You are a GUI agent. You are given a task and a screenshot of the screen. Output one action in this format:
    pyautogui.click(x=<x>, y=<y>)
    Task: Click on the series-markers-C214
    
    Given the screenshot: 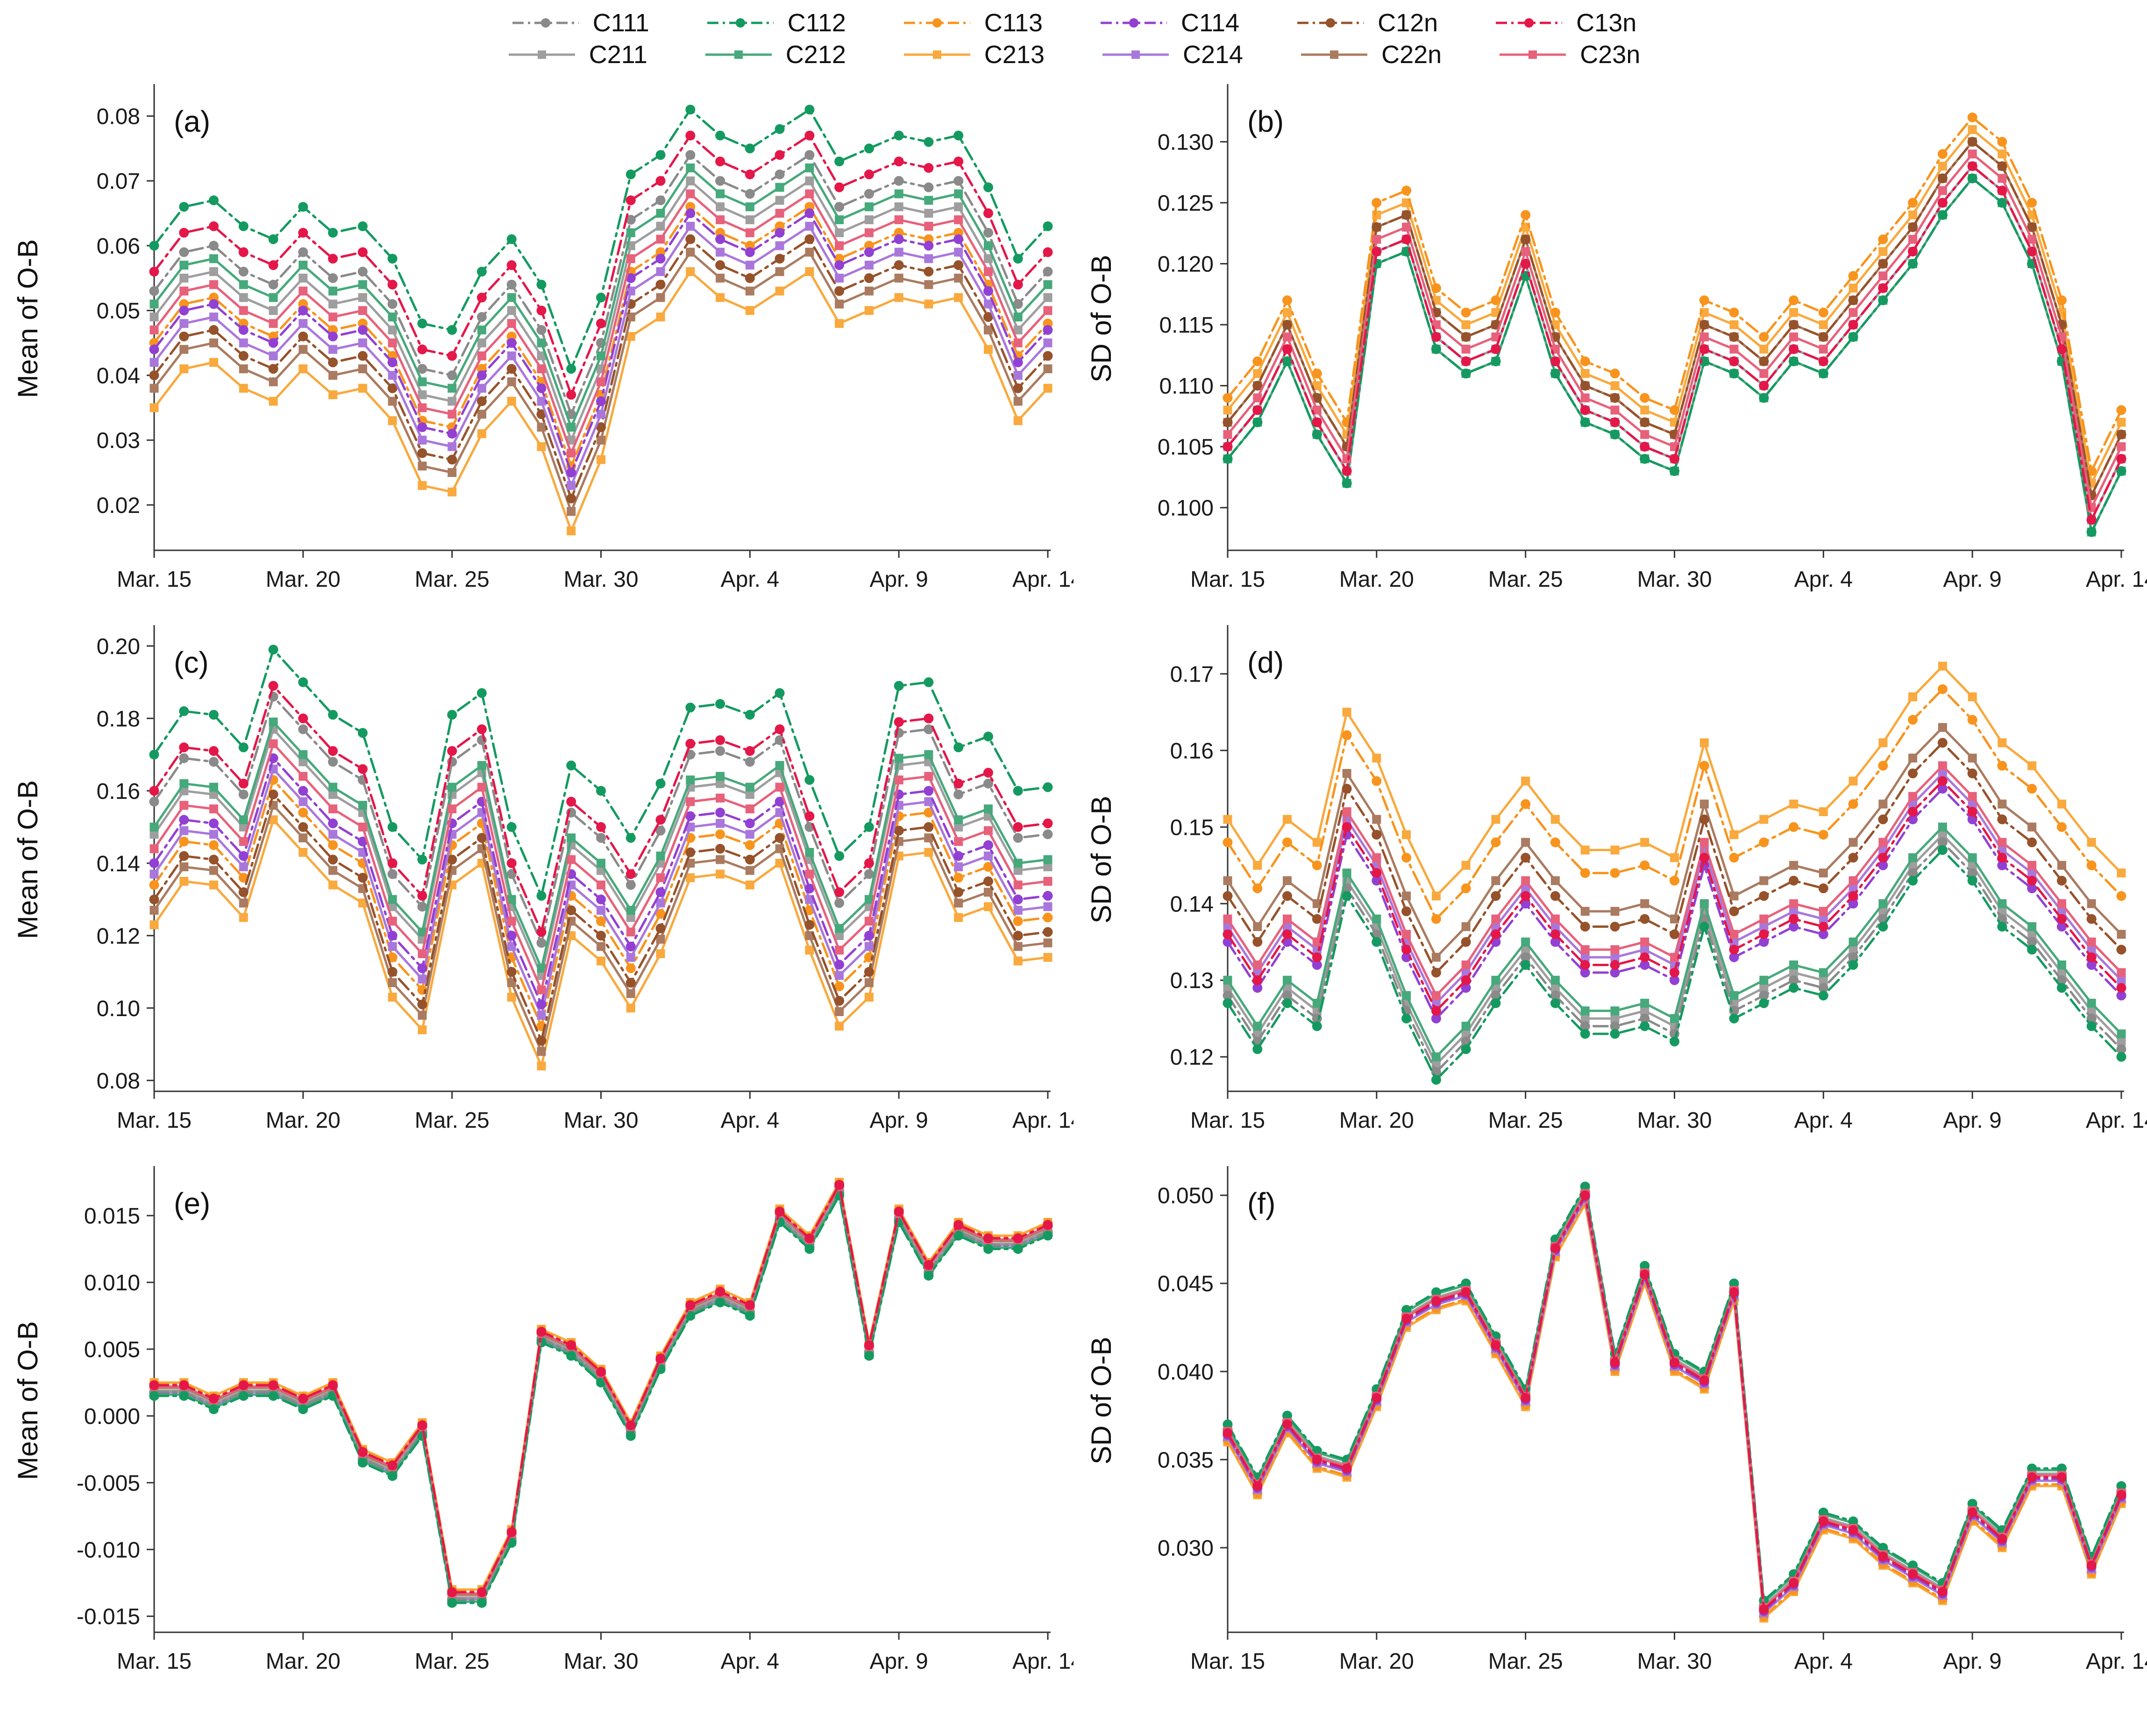 What is the action you would take?
    pyautogui.click(x=600, y=355)
    